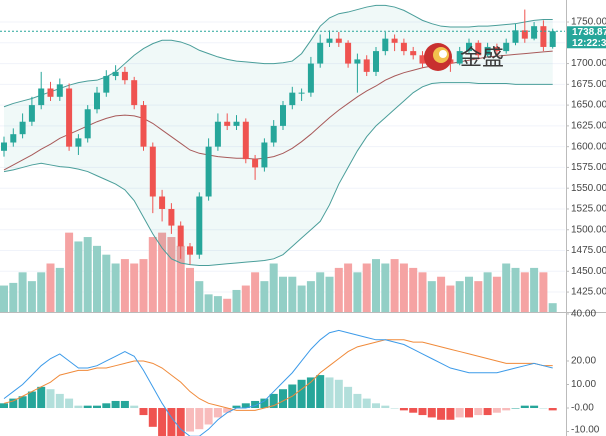  Describe the element at coordinates (588, 22) in the screenshot. I see `y-tick-label: 1750.00` at that location.